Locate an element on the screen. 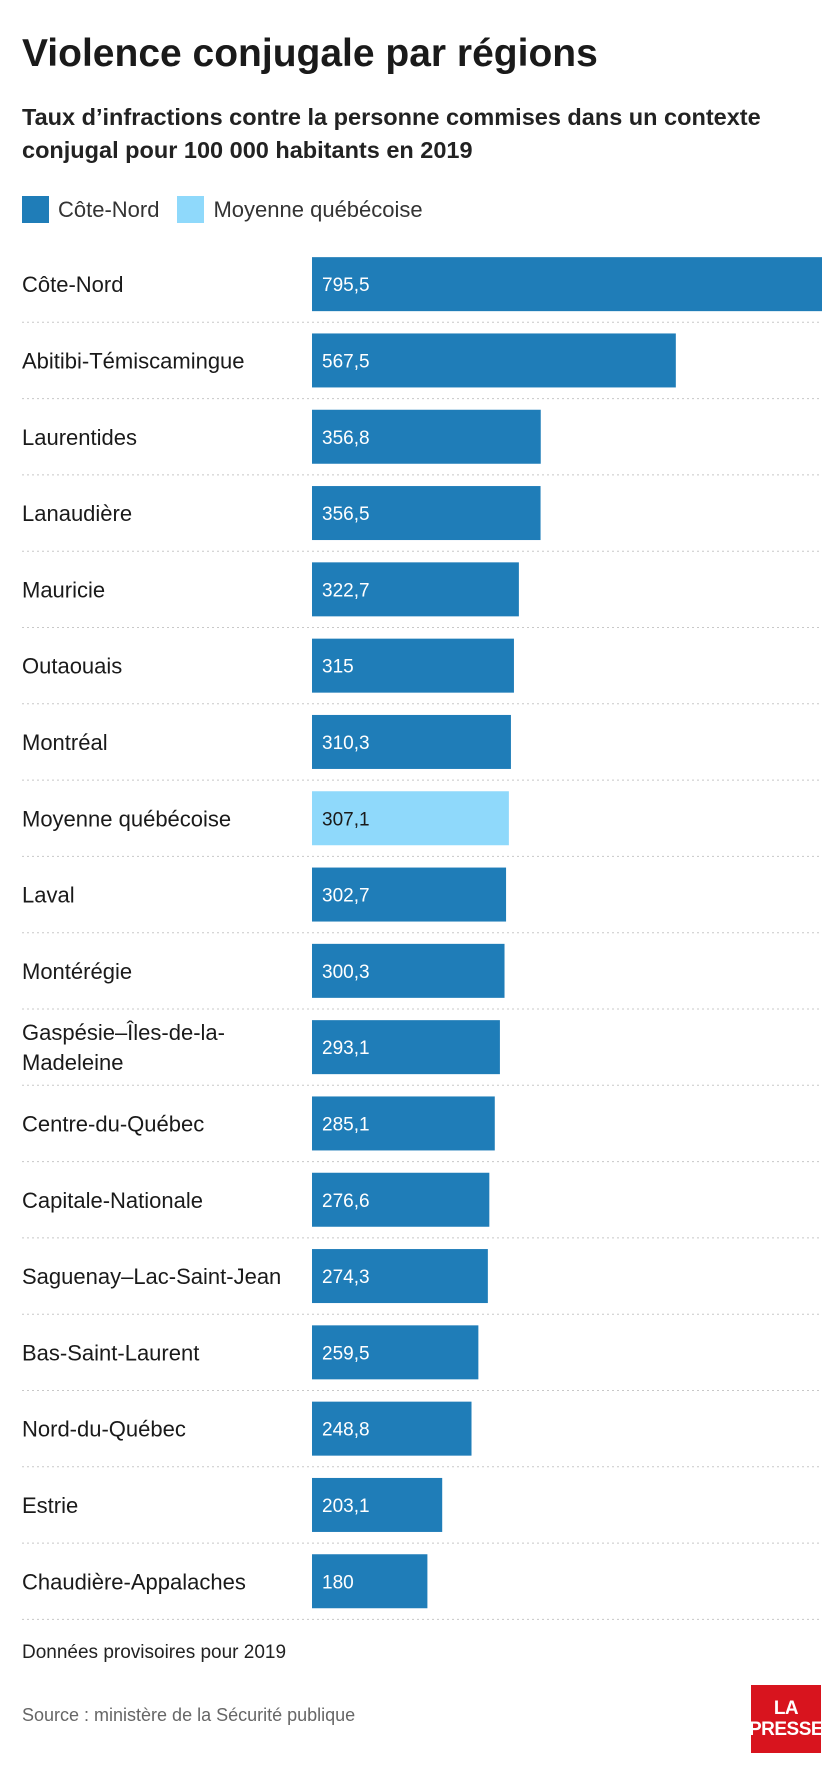 Image resolution: width=840 pixels, height=1778 pixels. legend: Côte-Nord Moyenne québécoise is located at coordinates (231, 209).